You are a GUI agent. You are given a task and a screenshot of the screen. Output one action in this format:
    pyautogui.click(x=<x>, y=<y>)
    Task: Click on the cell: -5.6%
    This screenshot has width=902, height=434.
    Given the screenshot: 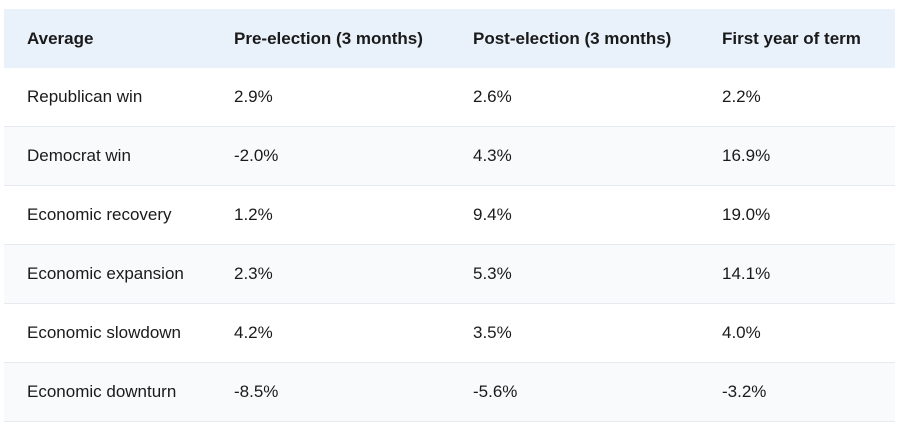 What is the action you would take?
    pyautogui.click(x=574, y=392)
    